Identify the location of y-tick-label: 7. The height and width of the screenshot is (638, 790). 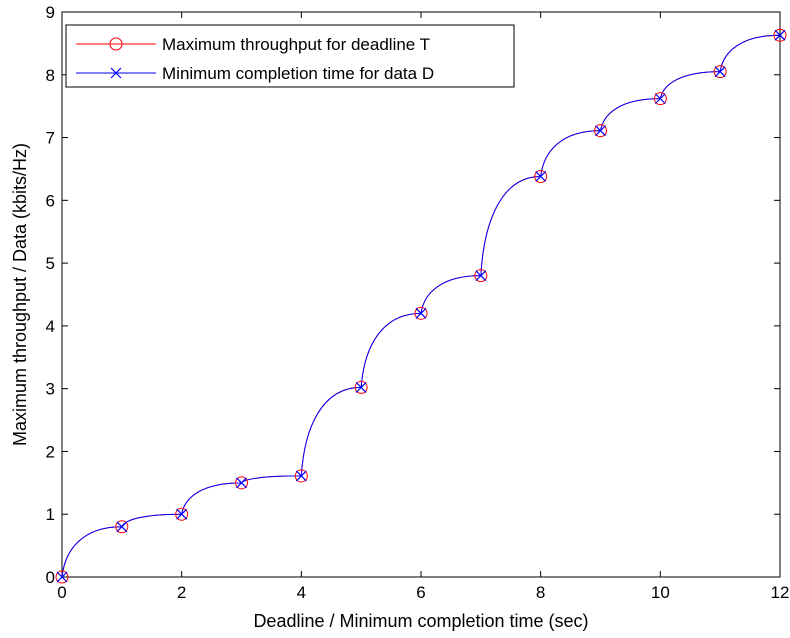
(50, 138).